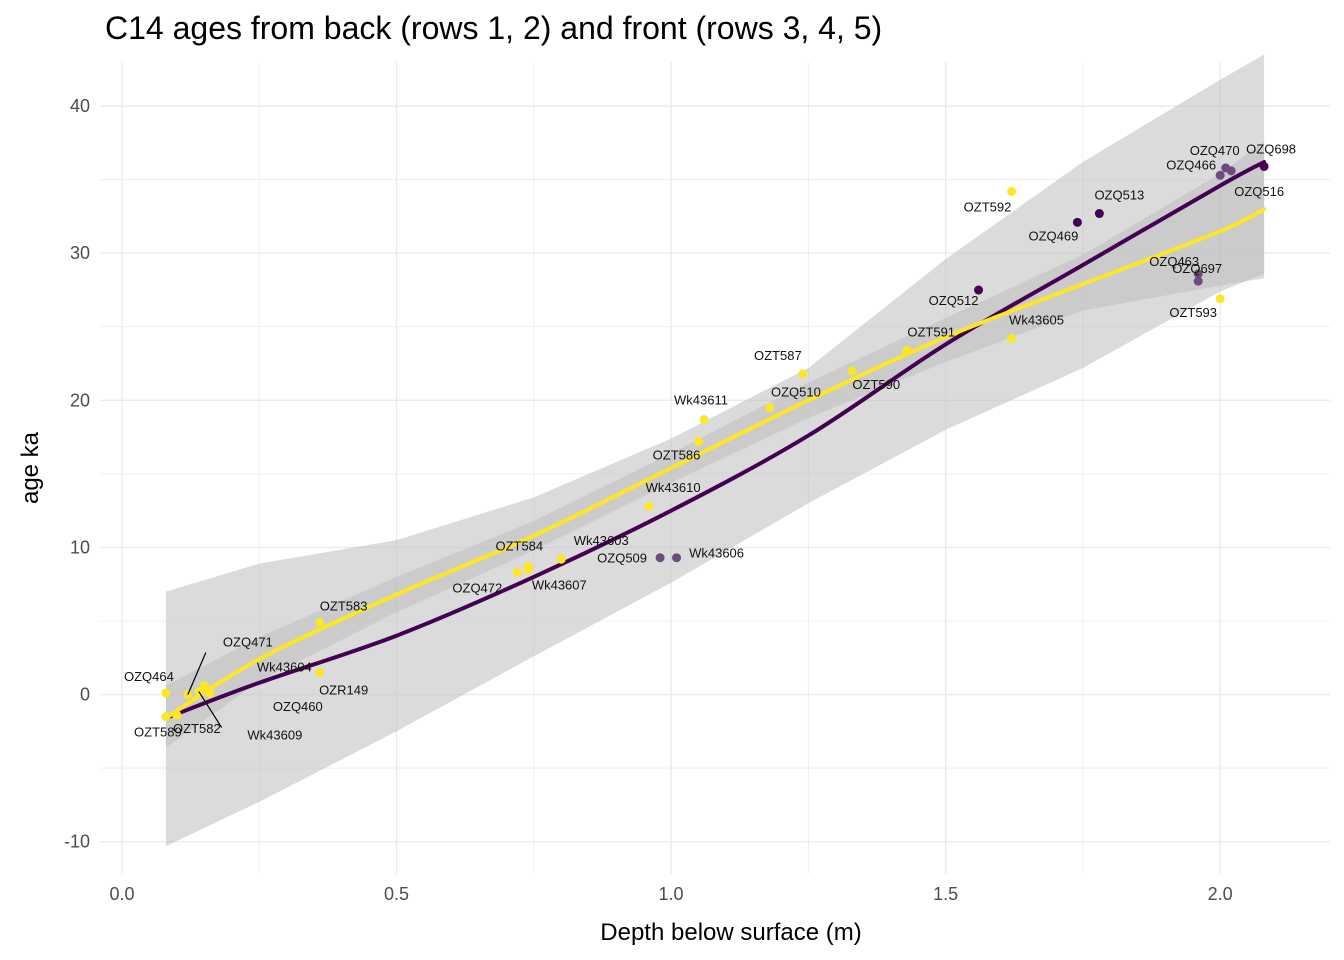 This screenshot has height=960, width=1344. What do you see at coordinates (121, 894) in the screenshot?
I see `x-tick-label: 0.0` at bounding box center [121, 894].